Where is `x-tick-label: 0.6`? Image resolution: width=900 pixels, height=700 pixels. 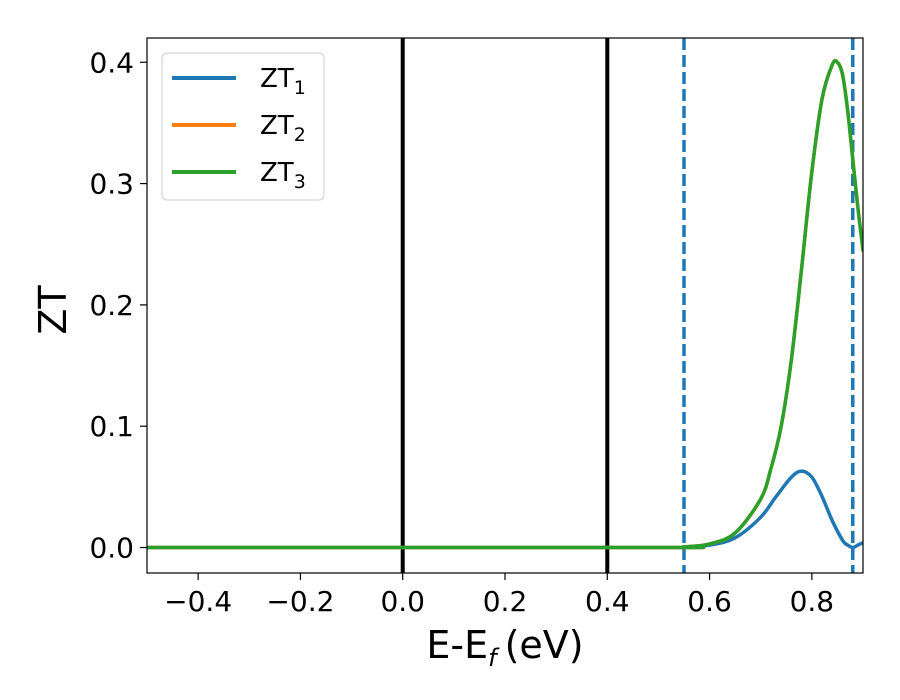 x-tick-label: 0.6 is located at coordinates (709, 601).